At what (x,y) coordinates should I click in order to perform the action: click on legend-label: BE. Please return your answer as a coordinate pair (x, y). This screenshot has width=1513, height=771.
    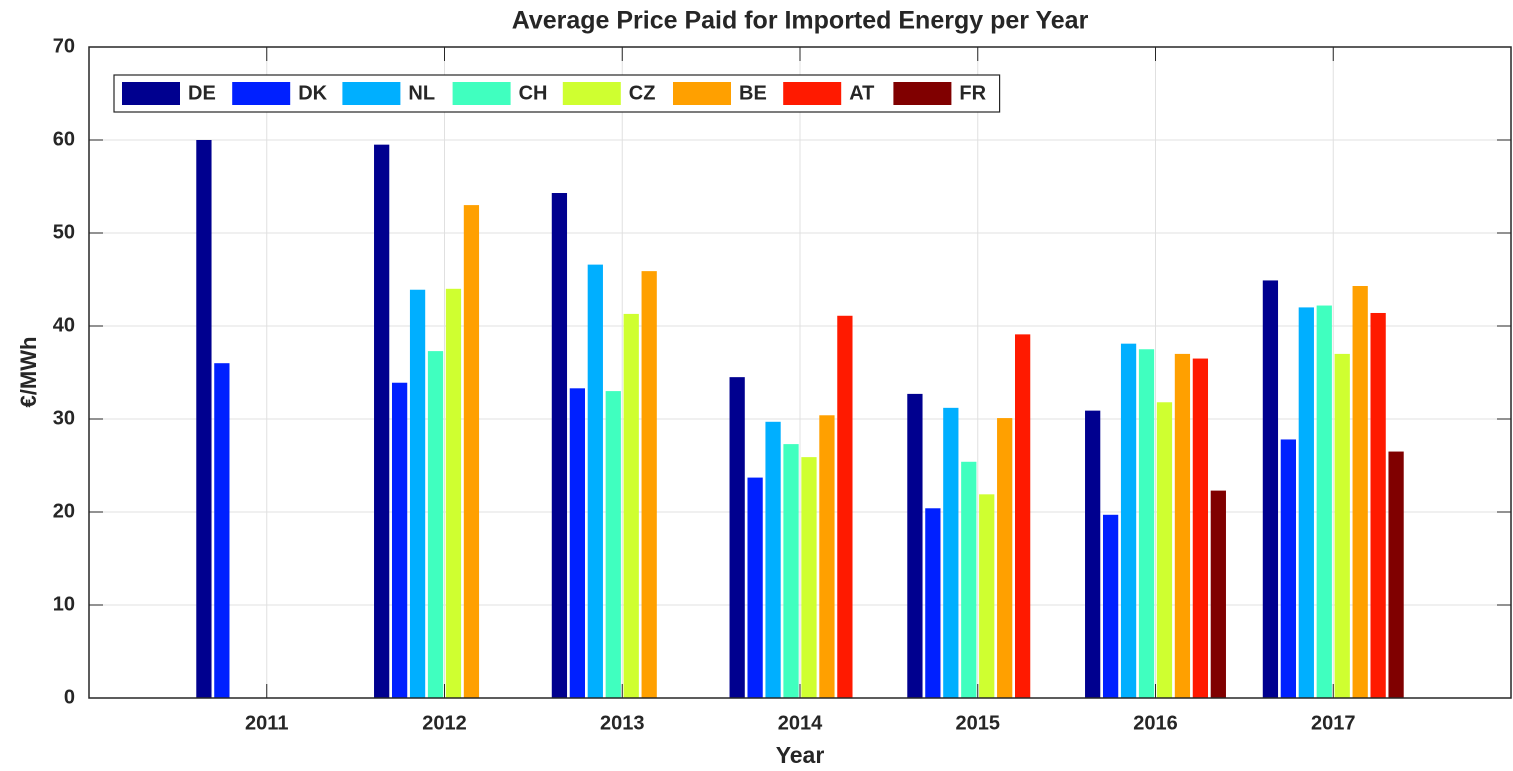
    Looking at the image, I should click on (753, 93).